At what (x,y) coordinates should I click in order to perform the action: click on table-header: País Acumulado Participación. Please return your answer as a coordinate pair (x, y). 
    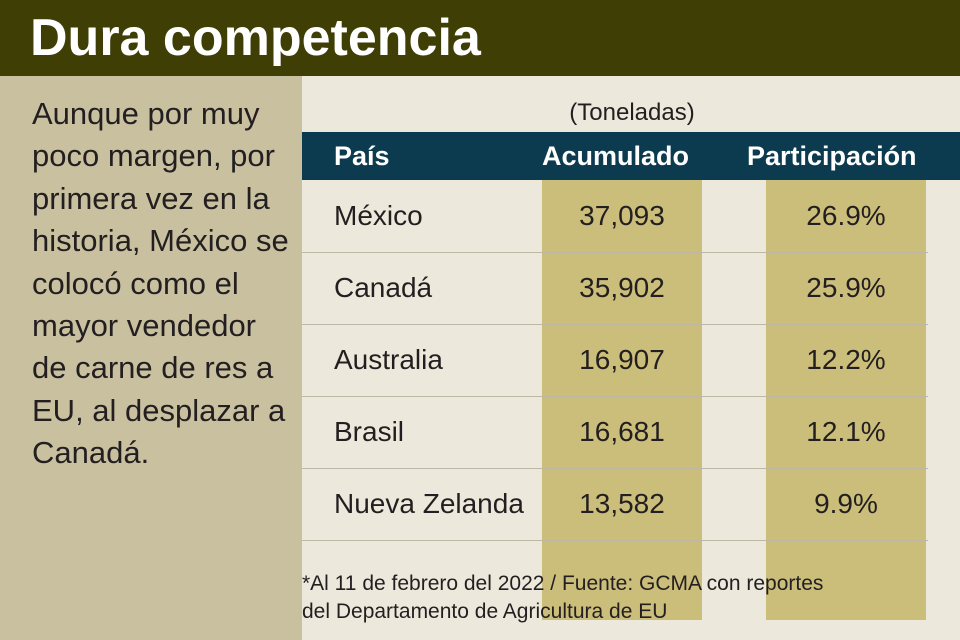
    Looking at the image, I should click on (631, 156).